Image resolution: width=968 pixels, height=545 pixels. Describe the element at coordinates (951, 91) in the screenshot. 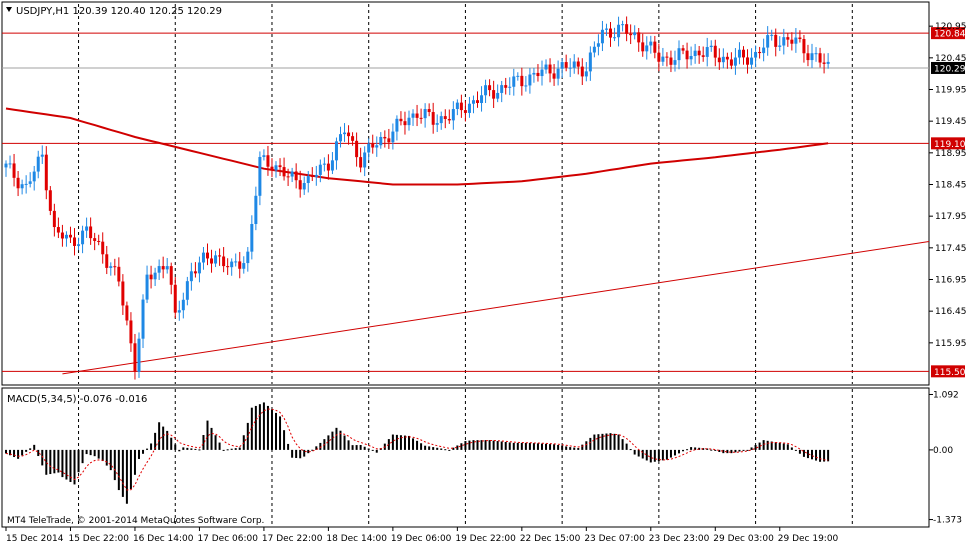

I see `y-tick-label: 119.95` at that location.